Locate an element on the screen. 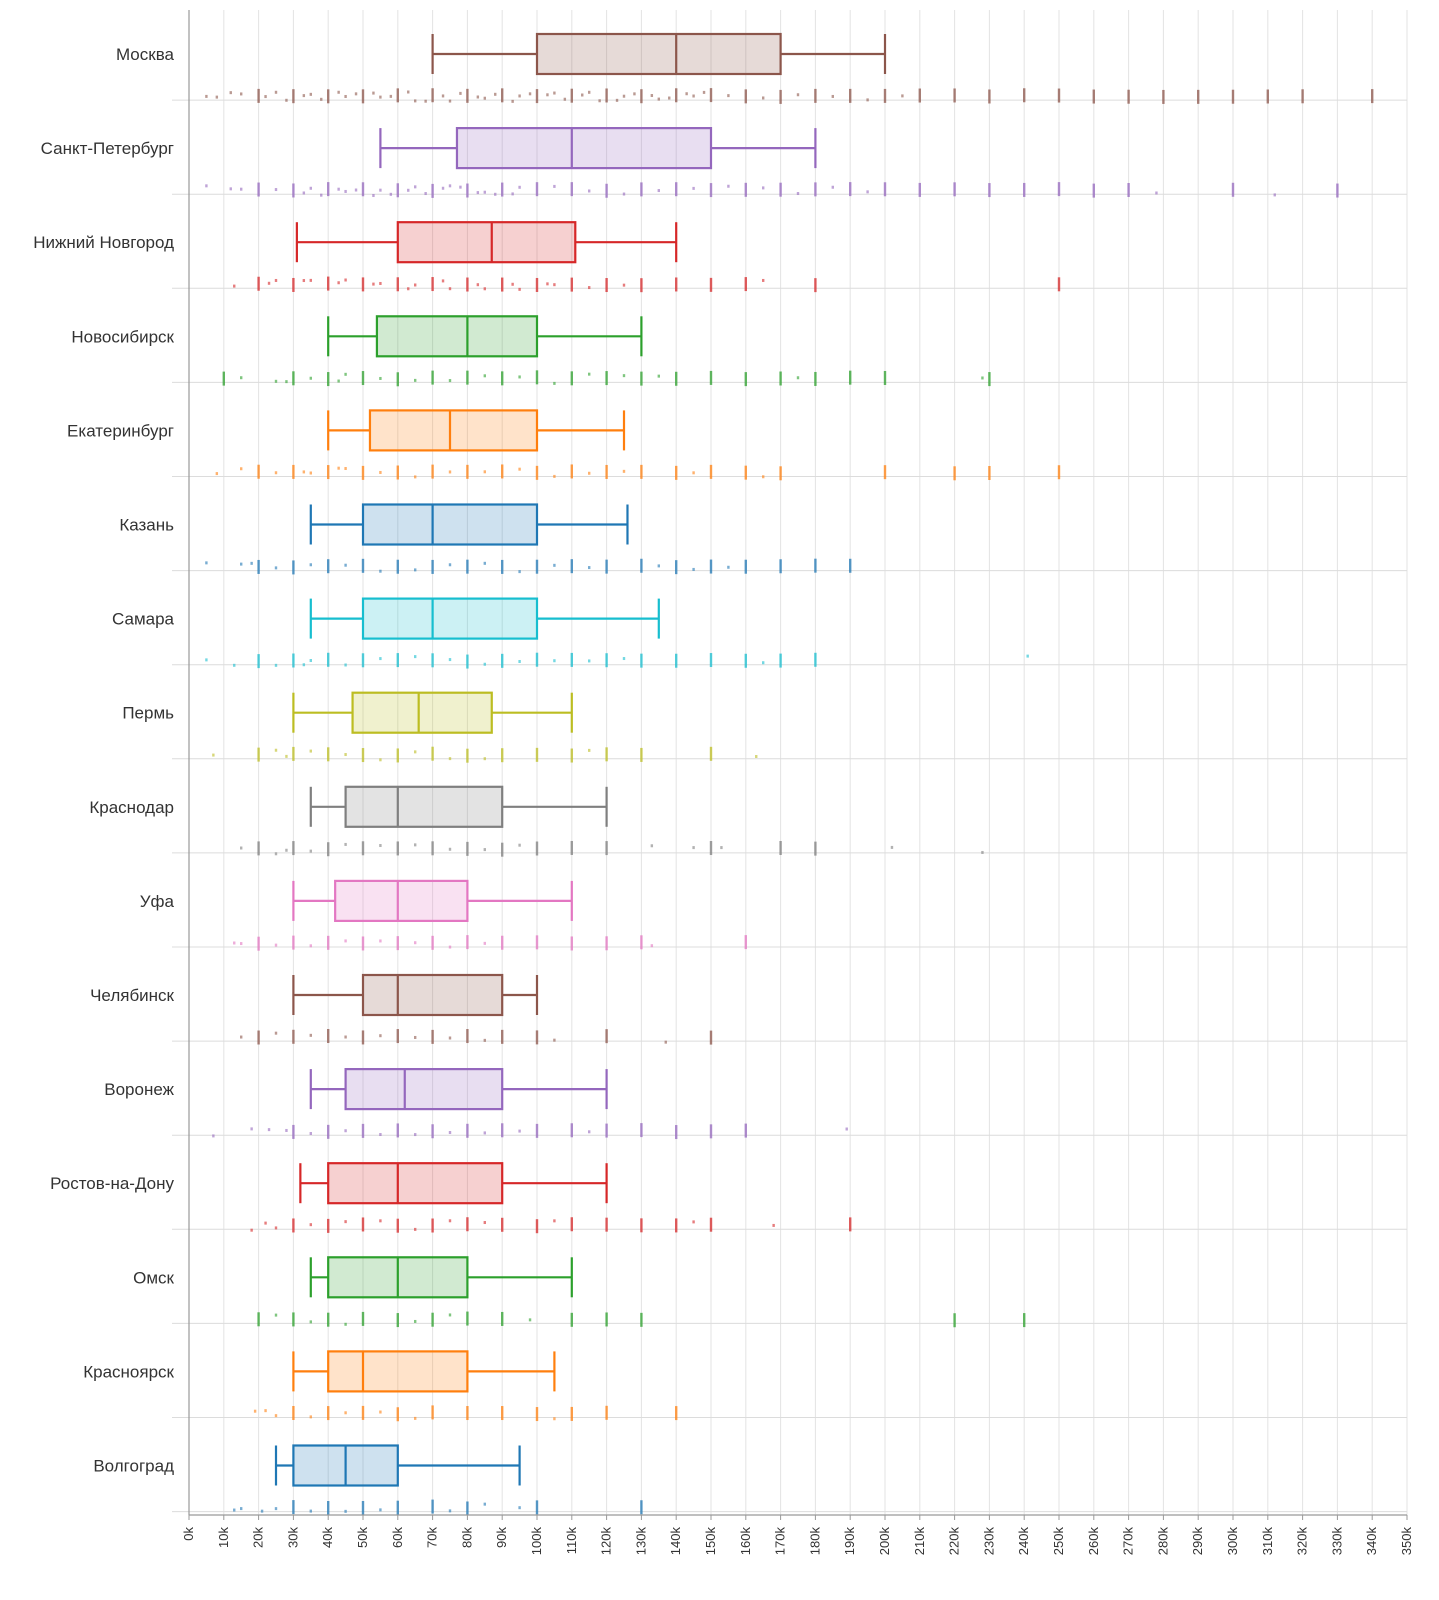 This screenshot has width=1439, height=1600. category-label: Уфа is located at coordinates (157, 901).